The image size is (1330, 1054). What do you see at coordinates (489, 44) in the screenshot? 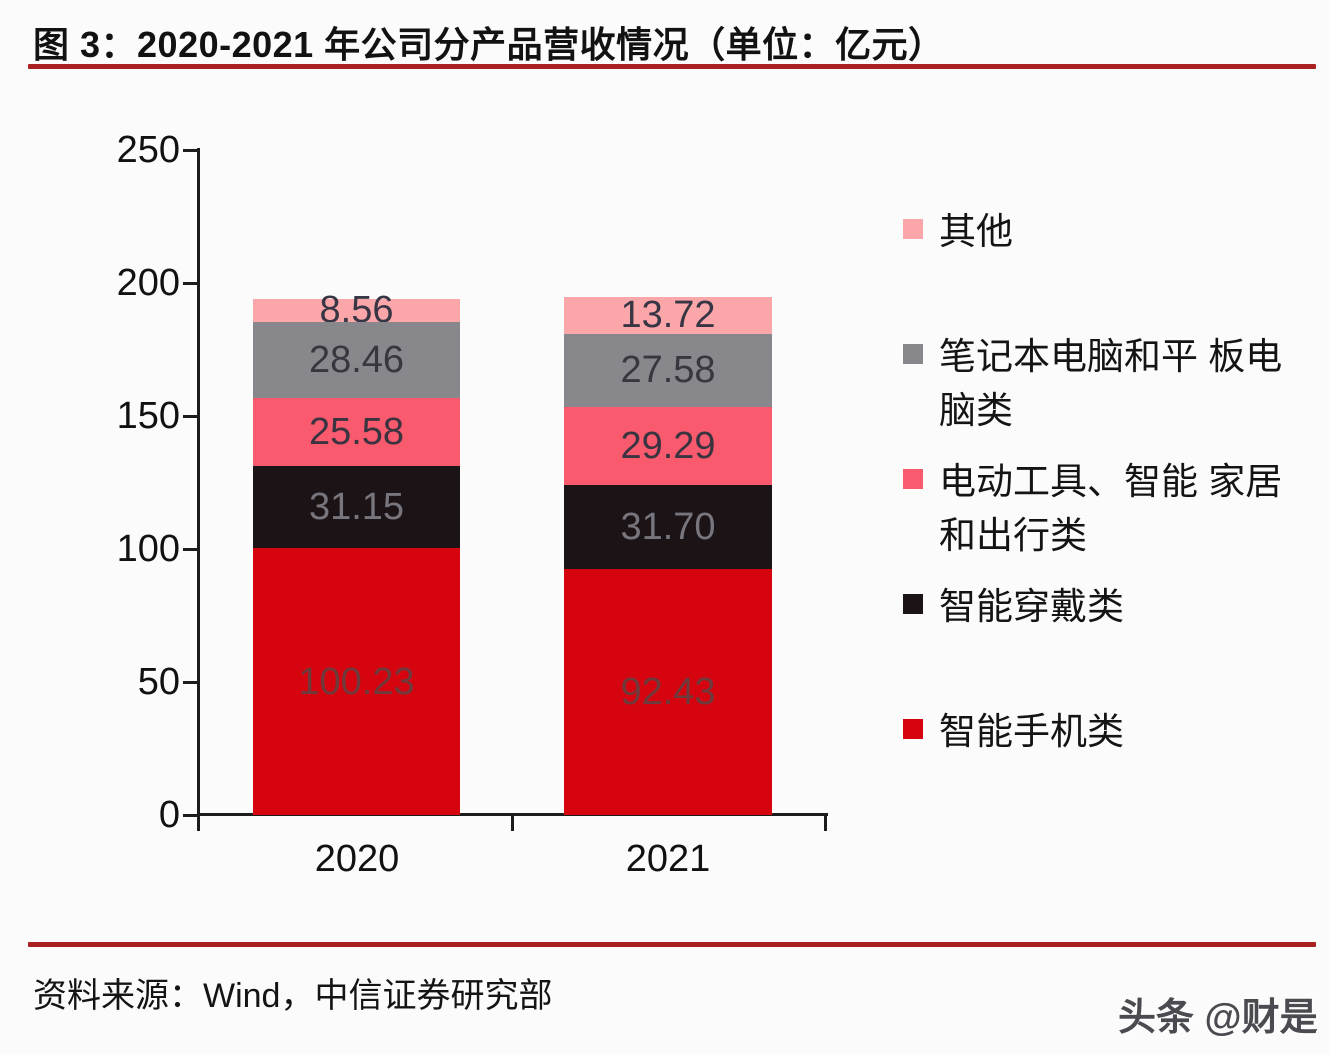
I see `figure-title: 图 3：2020-2021 年公司分产品营收情况（单位：亿元）` at bounding box center [489, 44].